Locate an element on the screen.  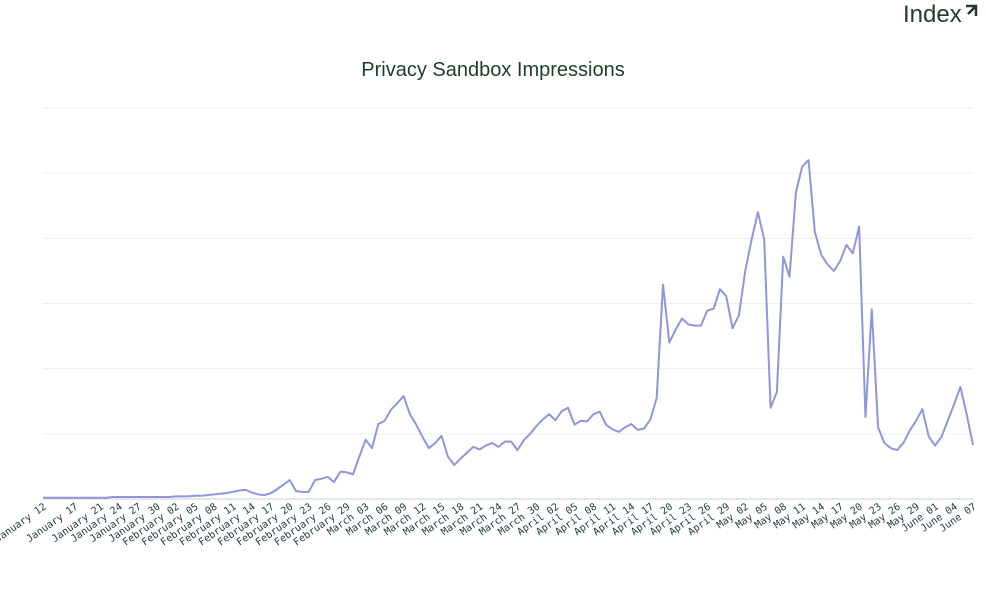
brand-arrow is located at coordinates (972, 10).